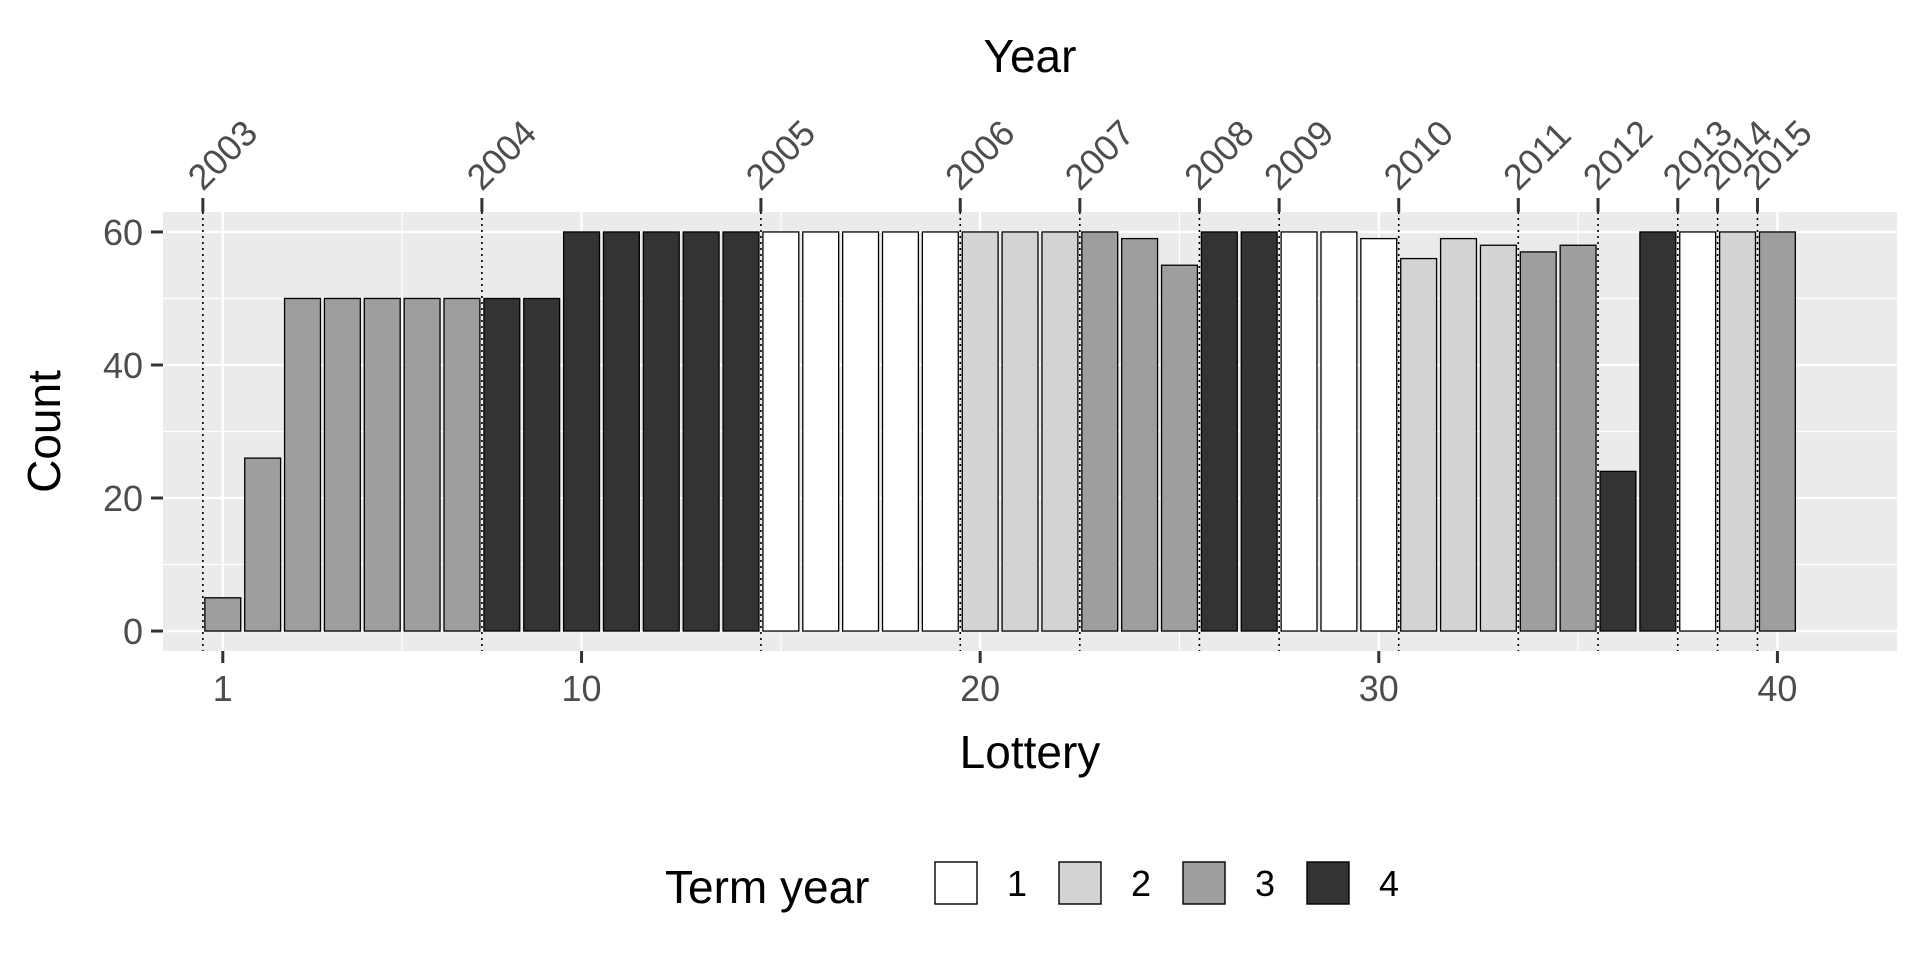 This screenshot has width=1920, height=960. What do you see at coordinates (781, 155) in the screenshot?
I see `year-marker-label: 2005` at bounding box center [781, 155].